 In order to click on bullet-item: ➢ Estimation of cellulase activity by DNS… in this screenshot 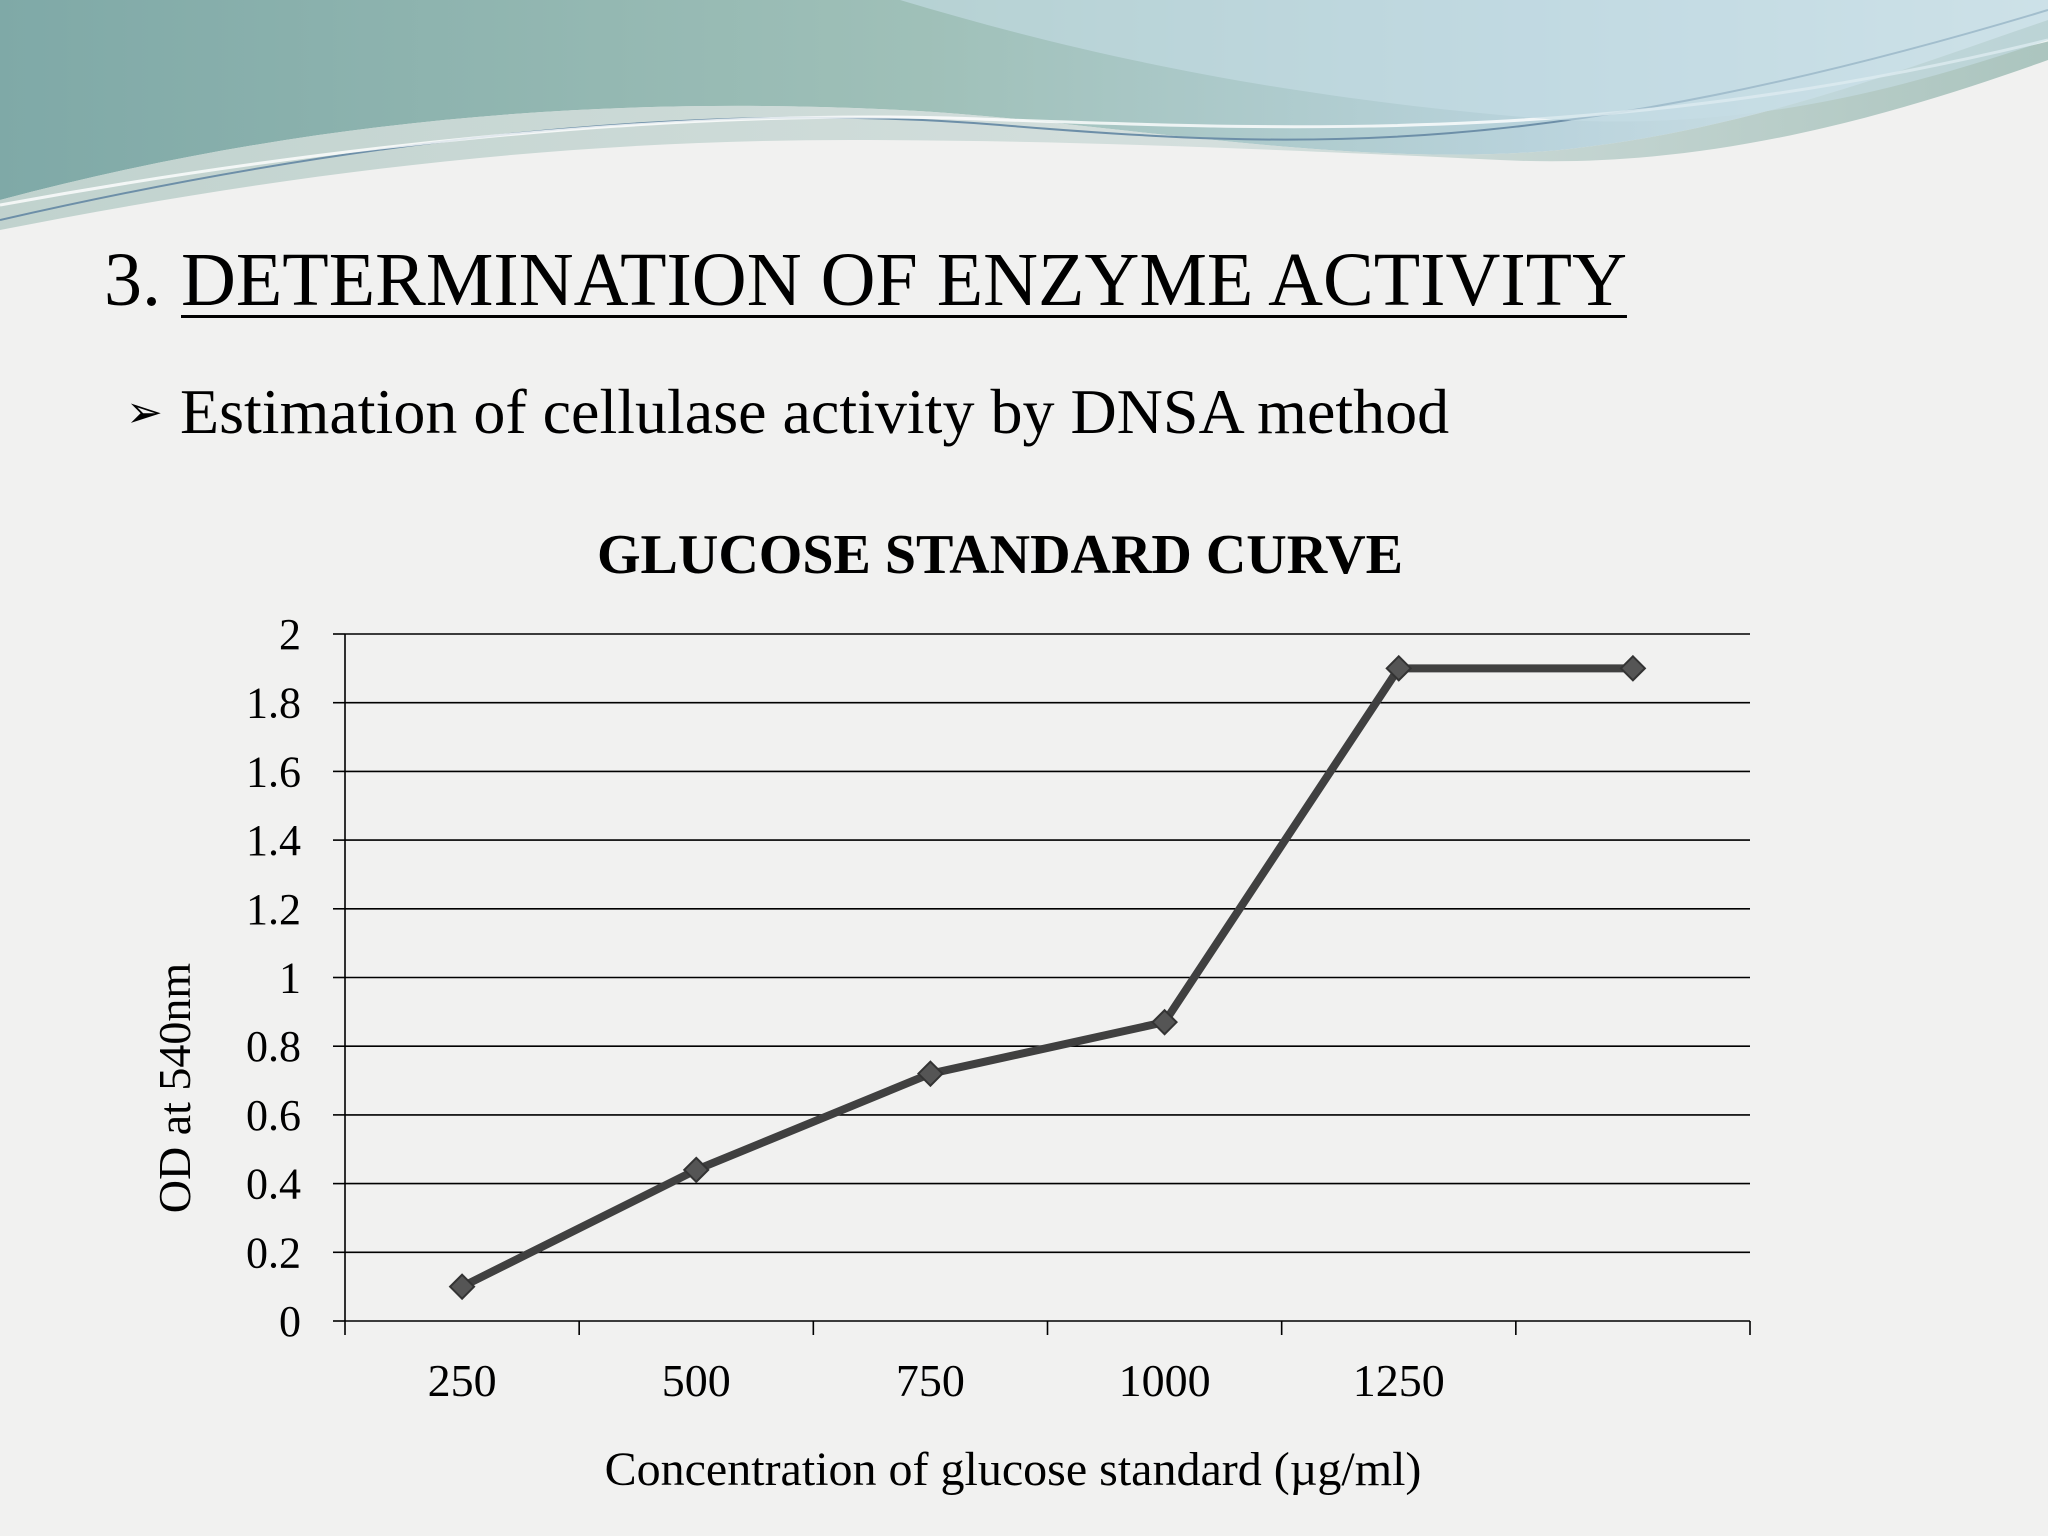, I will do `click(787, 412)`.